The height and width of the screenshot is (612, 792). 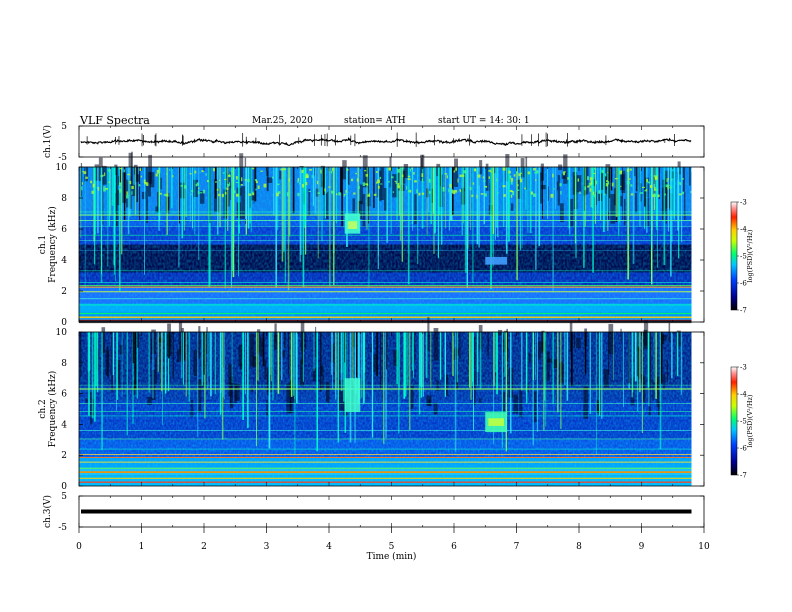 I want to click on y-tick-label: 2, so click(x=64, y=456).